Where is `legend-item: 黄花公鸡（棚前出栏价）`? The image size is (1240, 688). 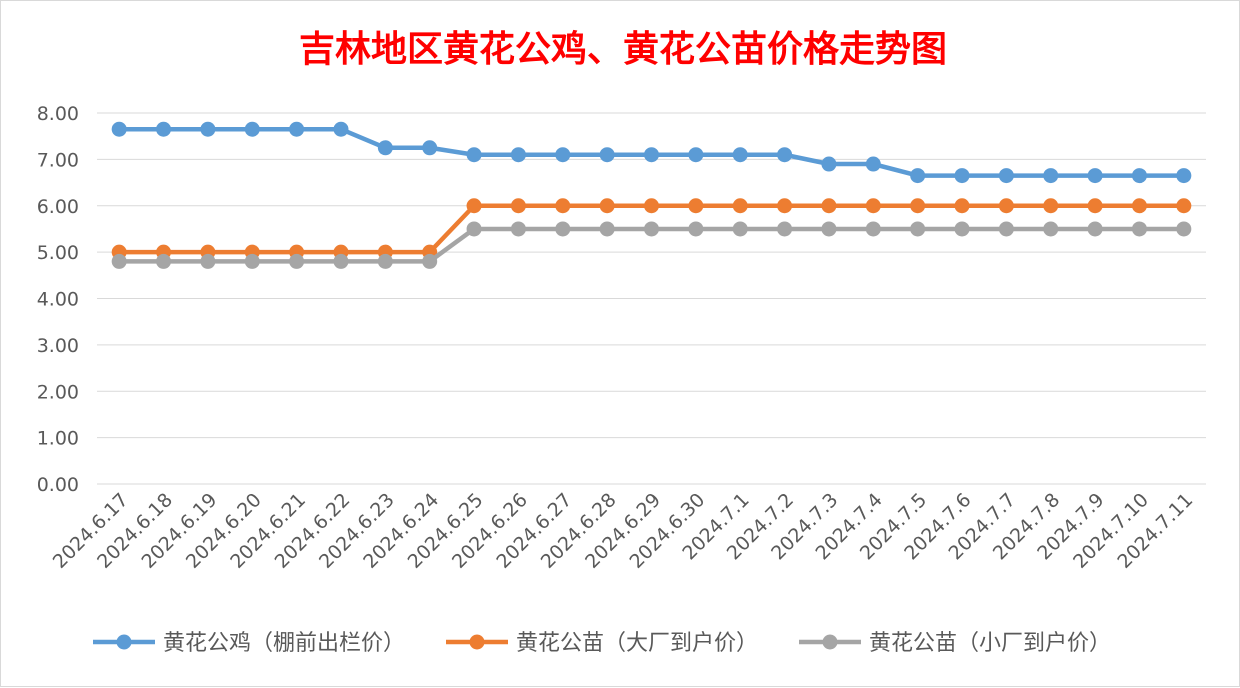 legend-item: 黄花公鸡（棚前出栏价） is located at coordinates (249, 643).